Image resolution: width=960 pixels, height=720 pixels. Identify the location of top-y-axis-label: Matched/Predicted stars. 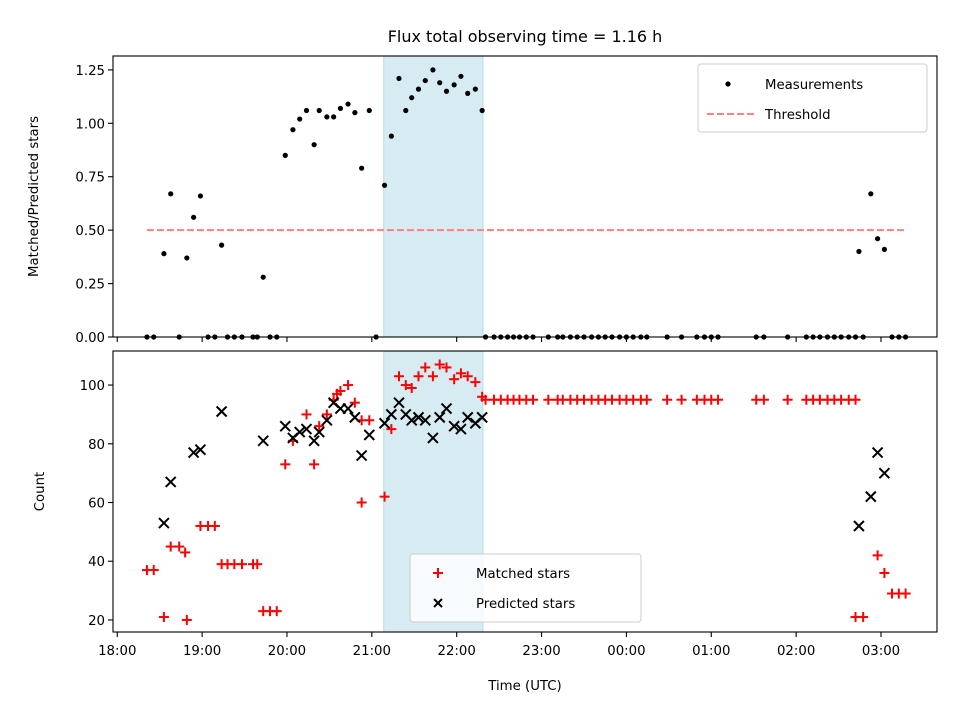
(34, 196).